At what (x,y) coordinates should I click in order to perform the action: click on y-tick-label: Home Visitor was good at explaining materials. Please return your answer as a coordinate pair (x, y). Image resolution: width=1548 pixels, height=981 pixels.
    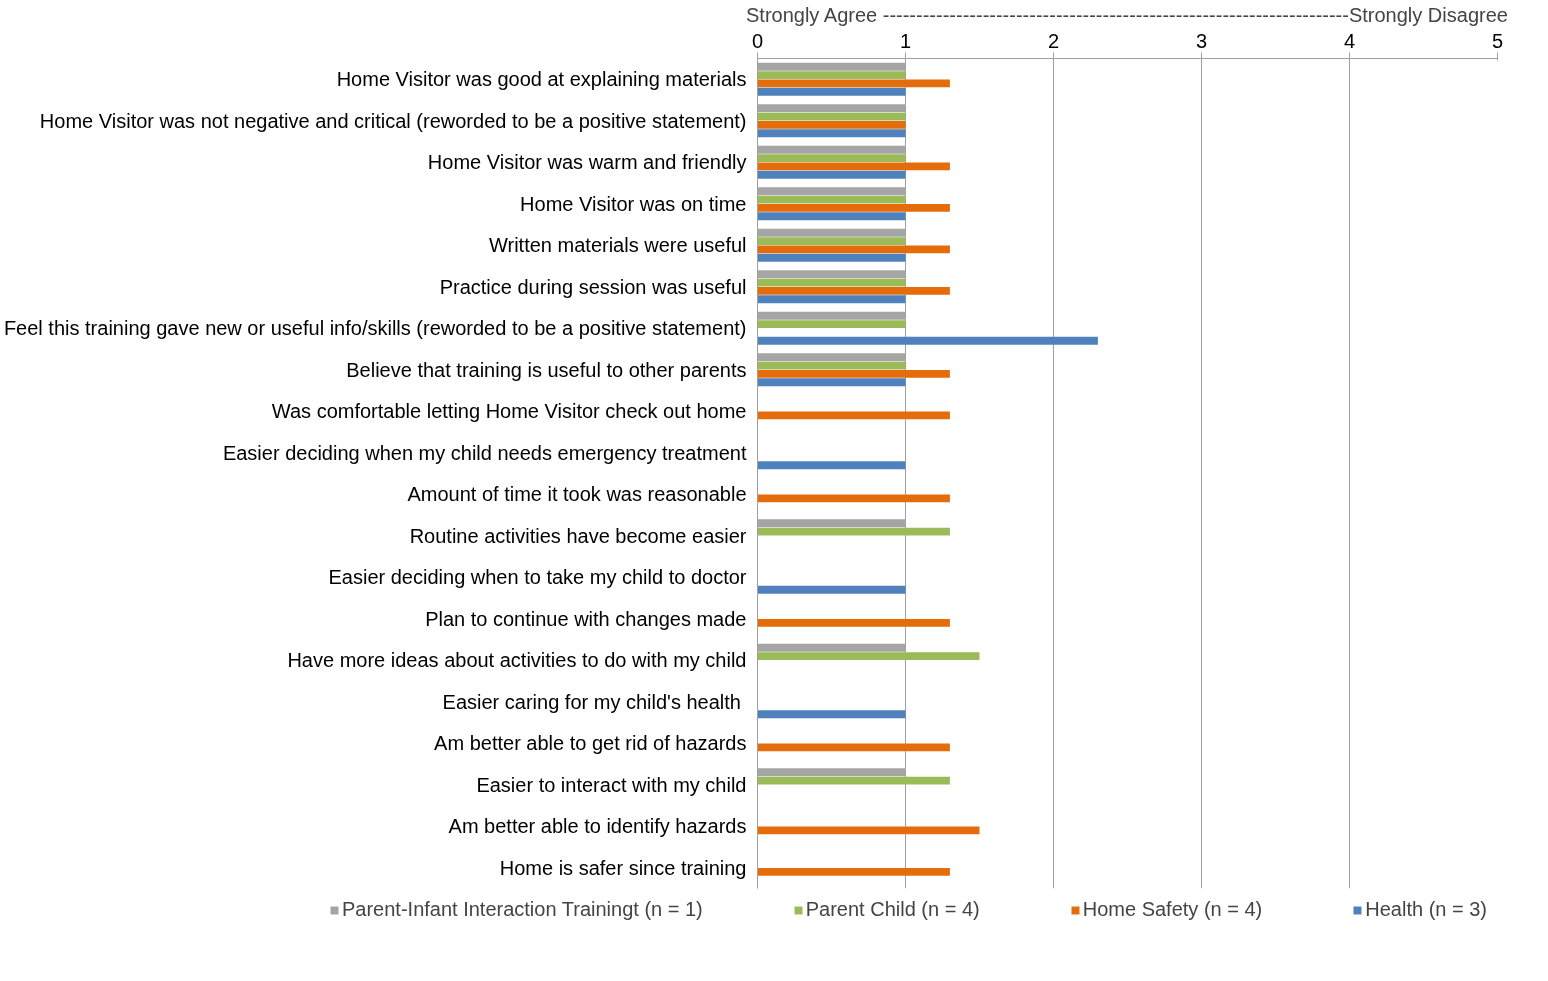
    Looking at the image, I should click on (541, 79).